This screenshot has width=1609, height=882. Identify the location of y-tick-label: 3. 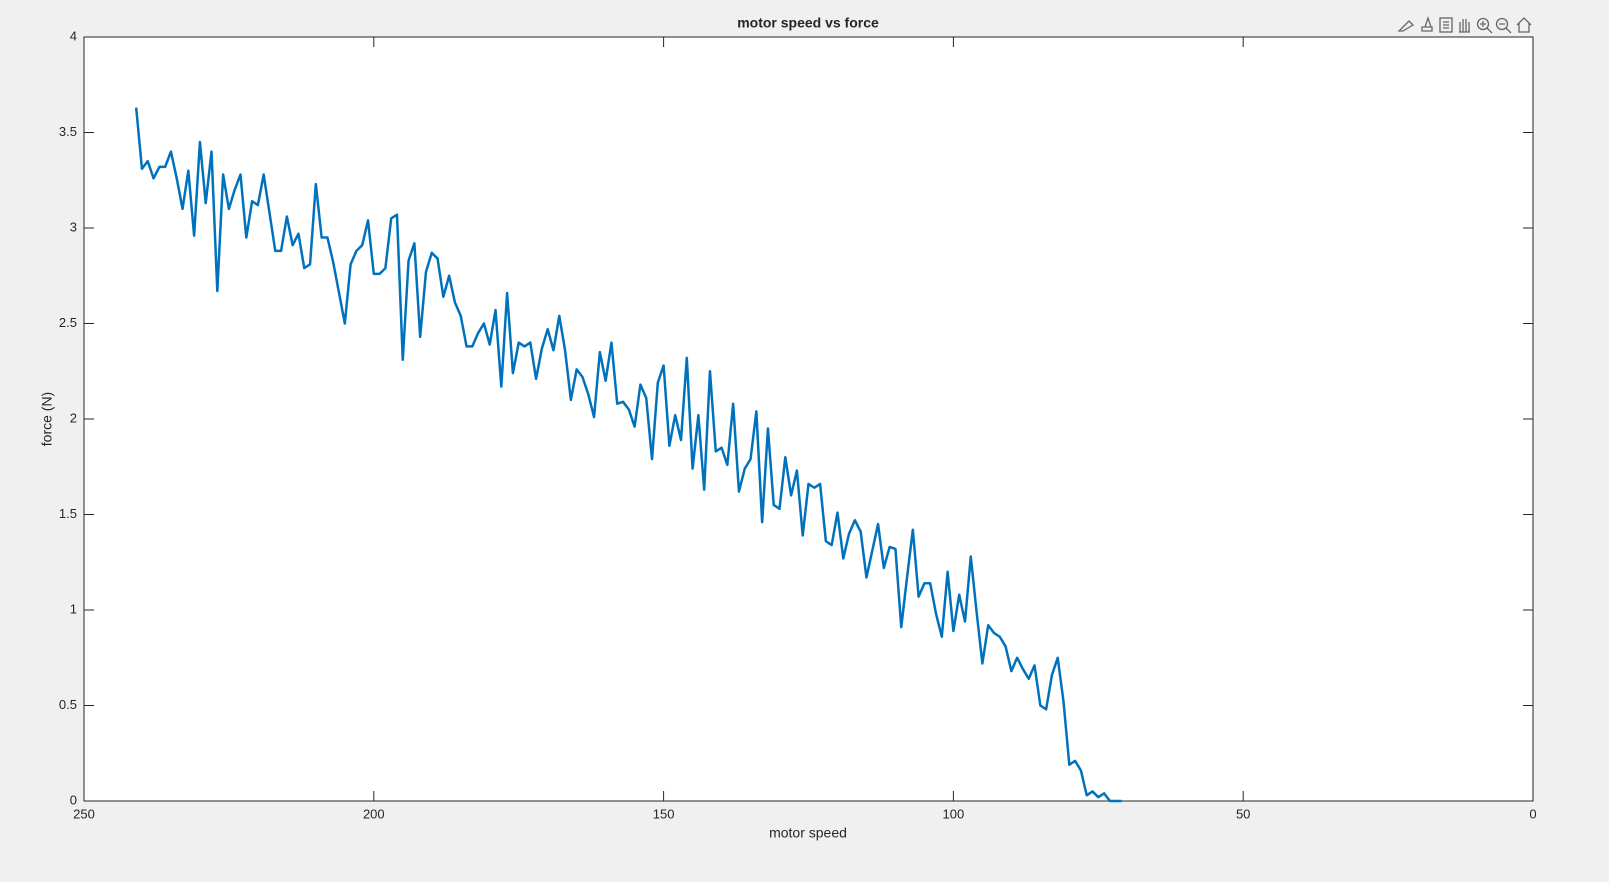
(73, 226).